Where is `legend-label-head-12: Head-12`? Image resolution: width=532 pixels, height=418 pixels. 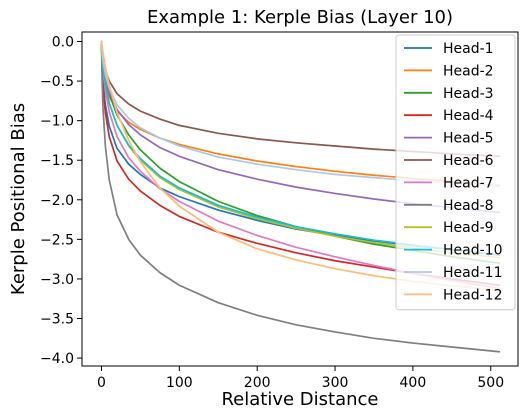 legend-label-head-12: Head-12 is located at coordinates (472, 295).